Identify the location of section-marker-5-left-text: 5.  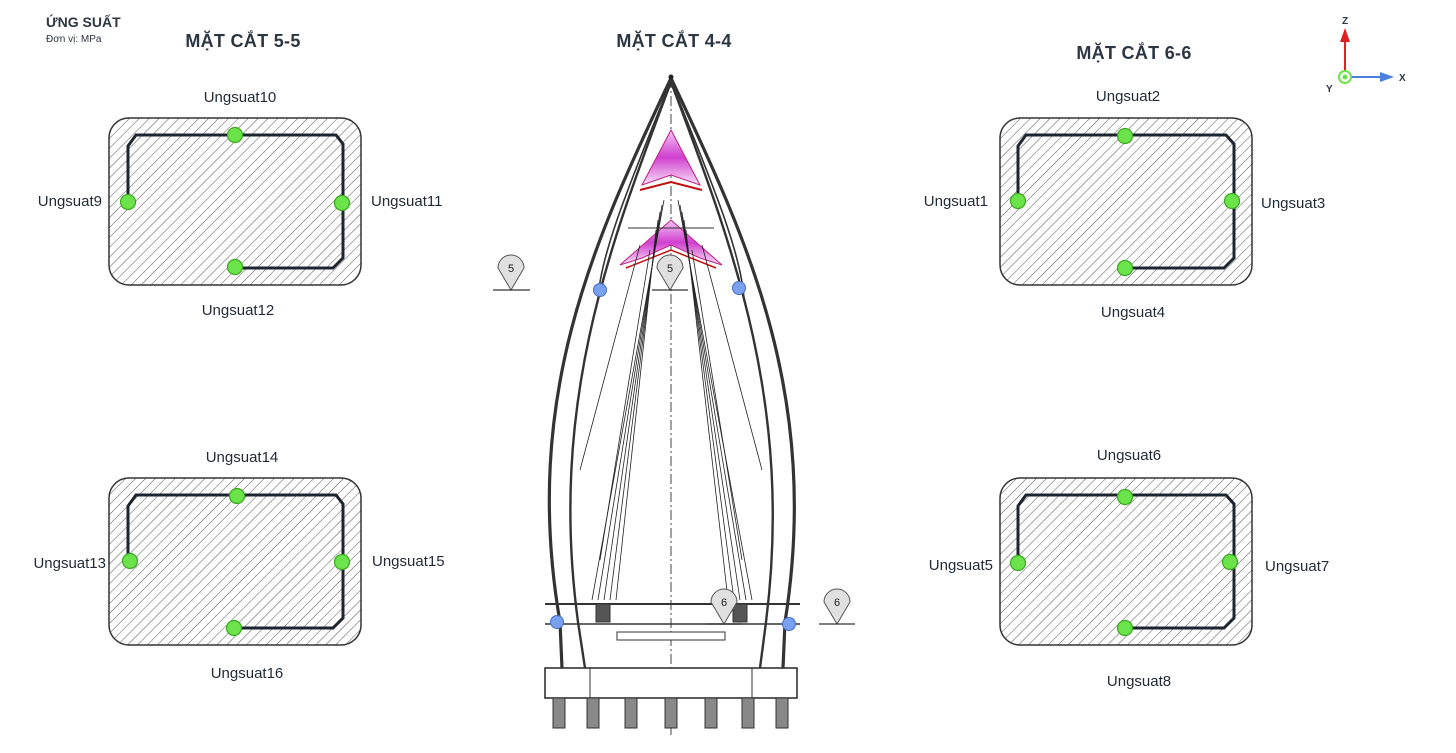
(511, 269).